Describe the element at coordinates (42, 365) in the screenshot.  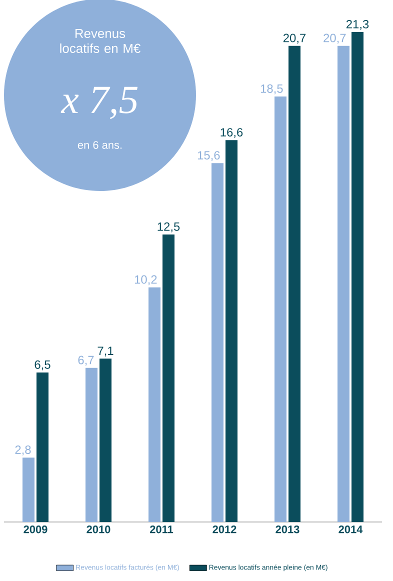
I see `data-label: 6,5` at that location.